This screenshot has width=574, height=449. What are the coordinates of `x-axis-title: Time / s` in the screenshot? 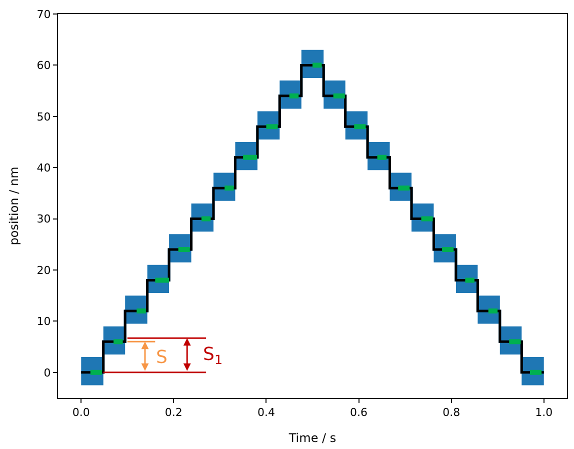 It's located at (312, 438).